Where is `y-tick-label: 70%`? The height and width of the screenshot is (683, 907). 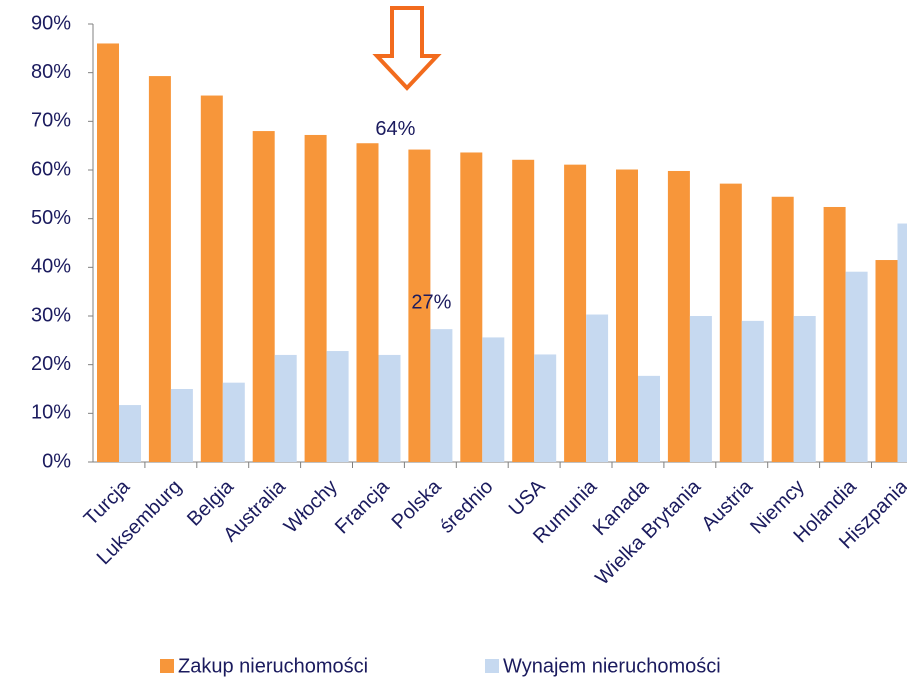
y-tick-label: 70% is located at coordinates (51, 121).